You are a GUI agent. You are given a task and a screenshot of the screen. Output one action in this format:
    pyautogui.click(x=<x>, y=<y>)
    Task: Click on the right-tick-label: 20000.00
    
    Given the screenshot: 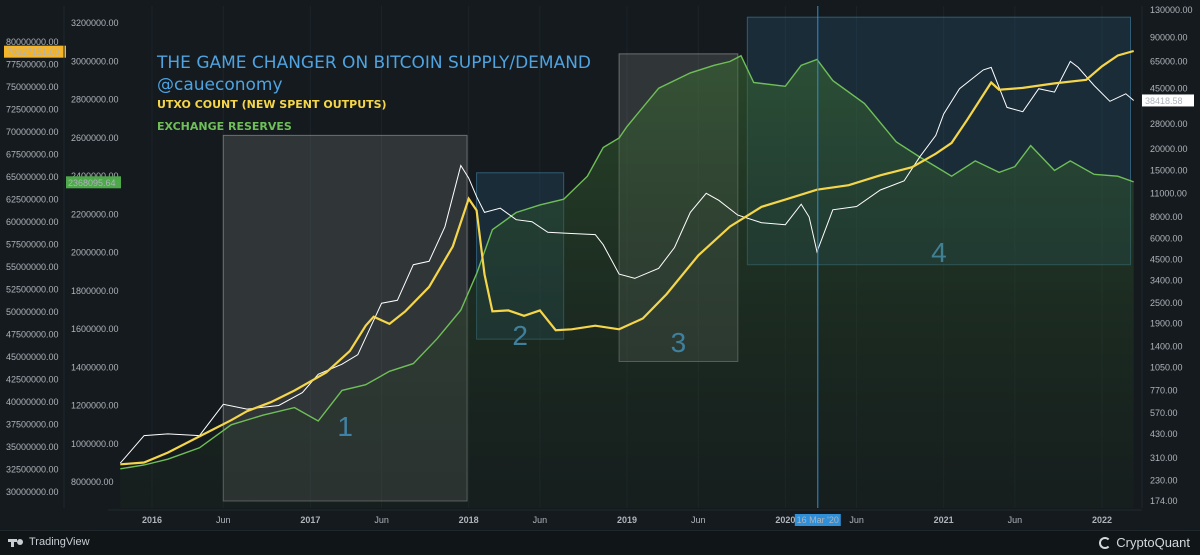 What is the action you would take?
    pyautogui.click(x=1169, y=149)
    